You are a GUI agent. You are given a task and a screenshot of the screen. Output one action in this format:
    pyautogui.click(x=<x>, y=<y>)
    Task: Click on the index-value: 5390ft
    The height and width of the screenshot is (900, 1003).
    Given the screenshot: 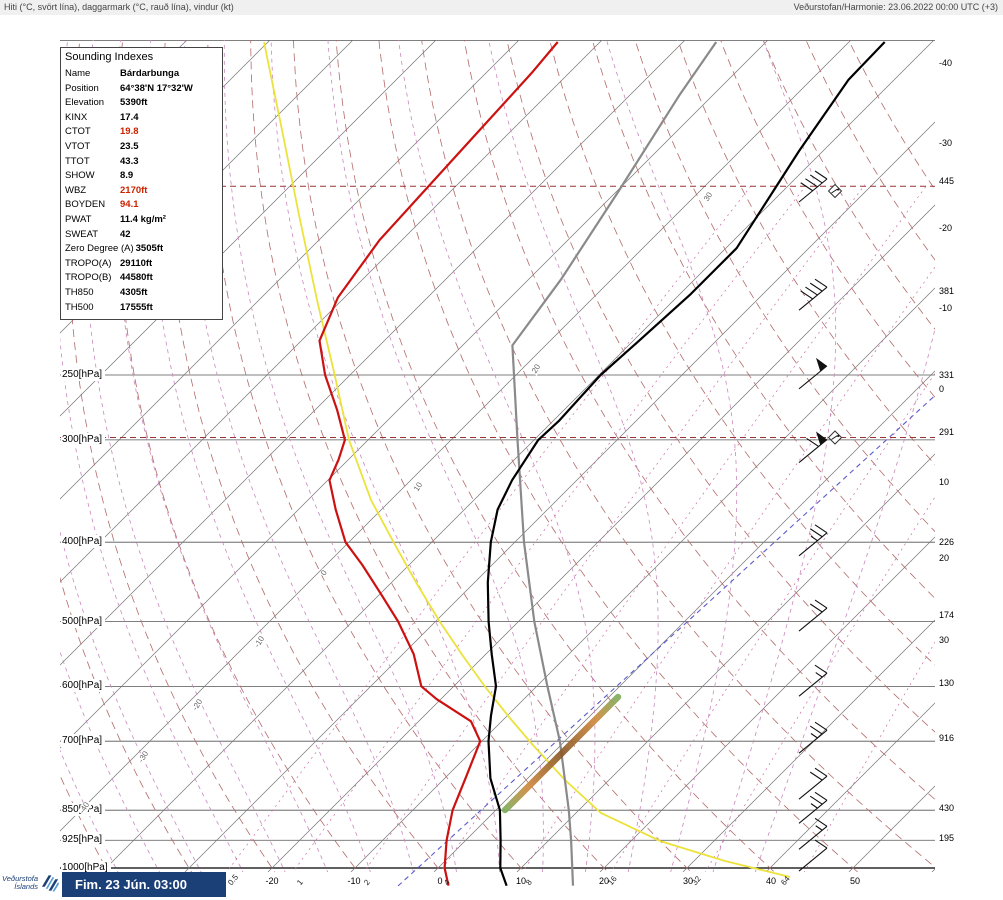 What is the action you would take?
    pyautogui.click(x=134, y=103)
    